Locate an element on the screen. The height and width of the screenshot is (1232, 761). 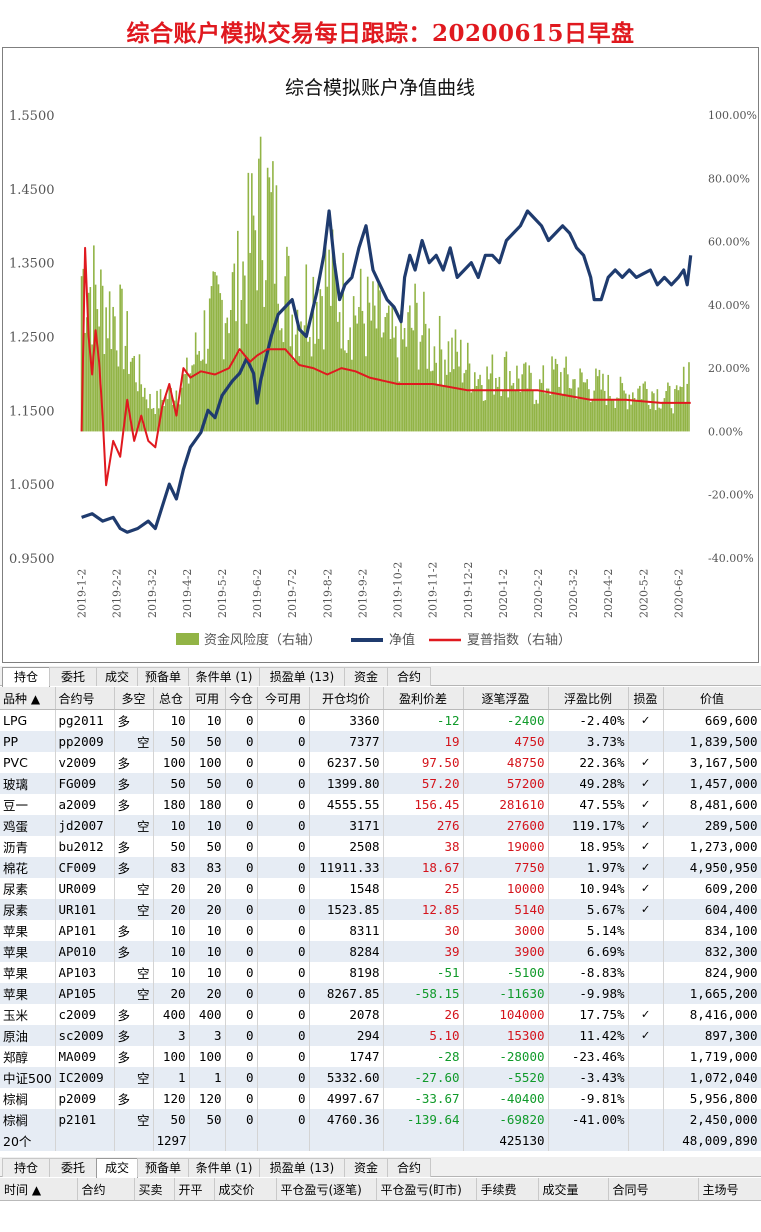
position-row: 原油 sc2009 多 3 3 0 0 294 5.10 15300 11.42% ✓ 897,300 is located at coordinates (380, 1035).